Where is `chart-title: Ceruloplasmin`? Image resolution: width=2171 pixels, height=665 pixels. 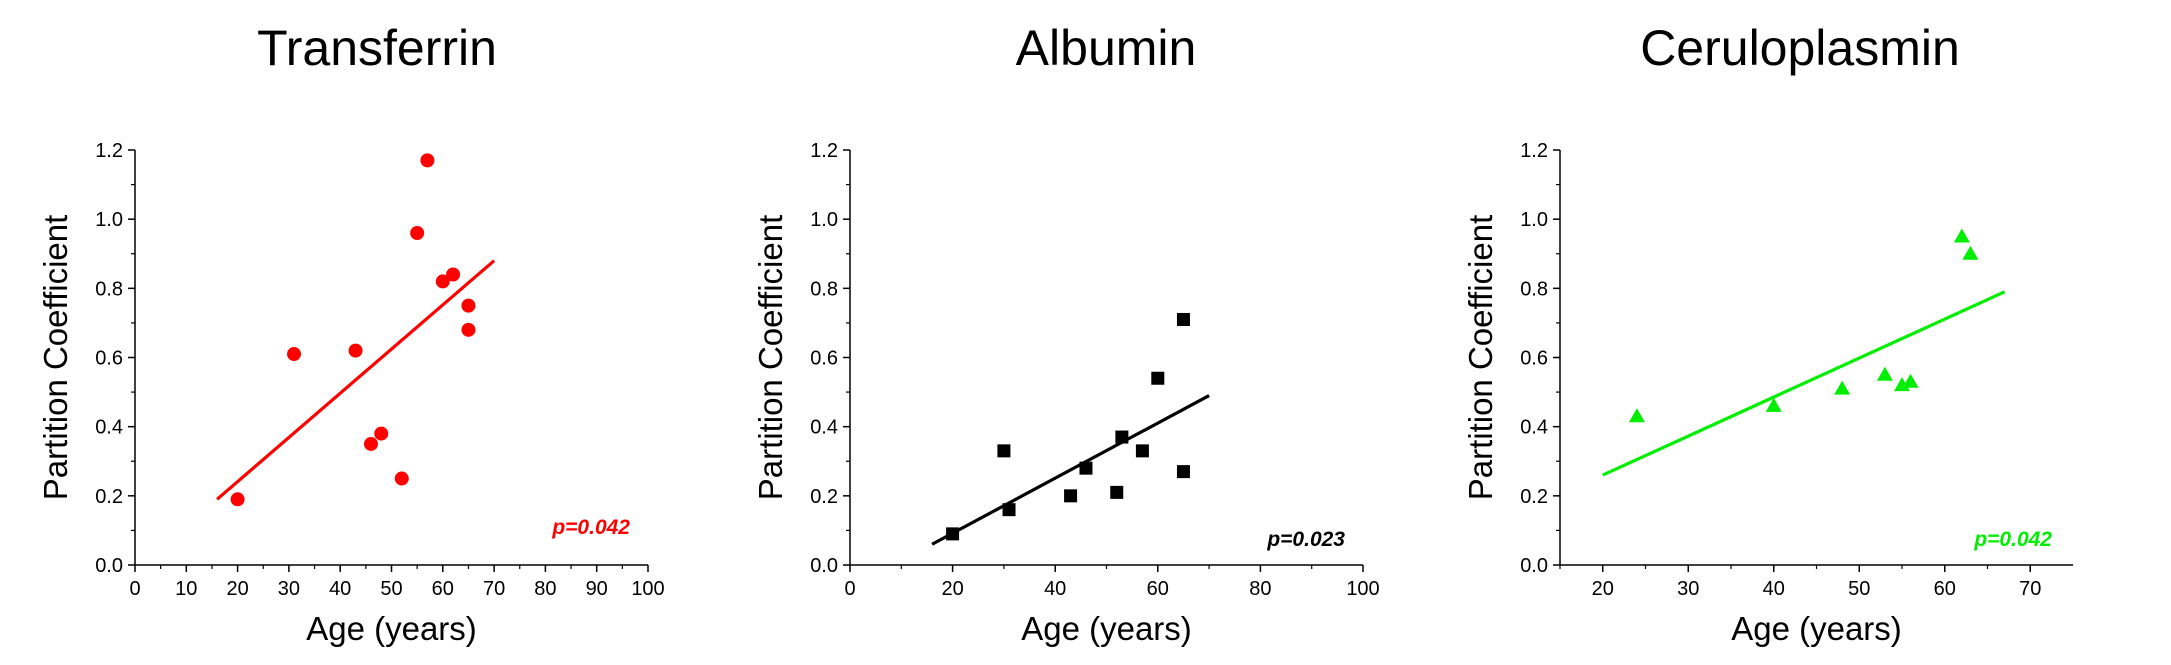 chart-title: Ceruloplasmin is located at coordinates (1800, 48).